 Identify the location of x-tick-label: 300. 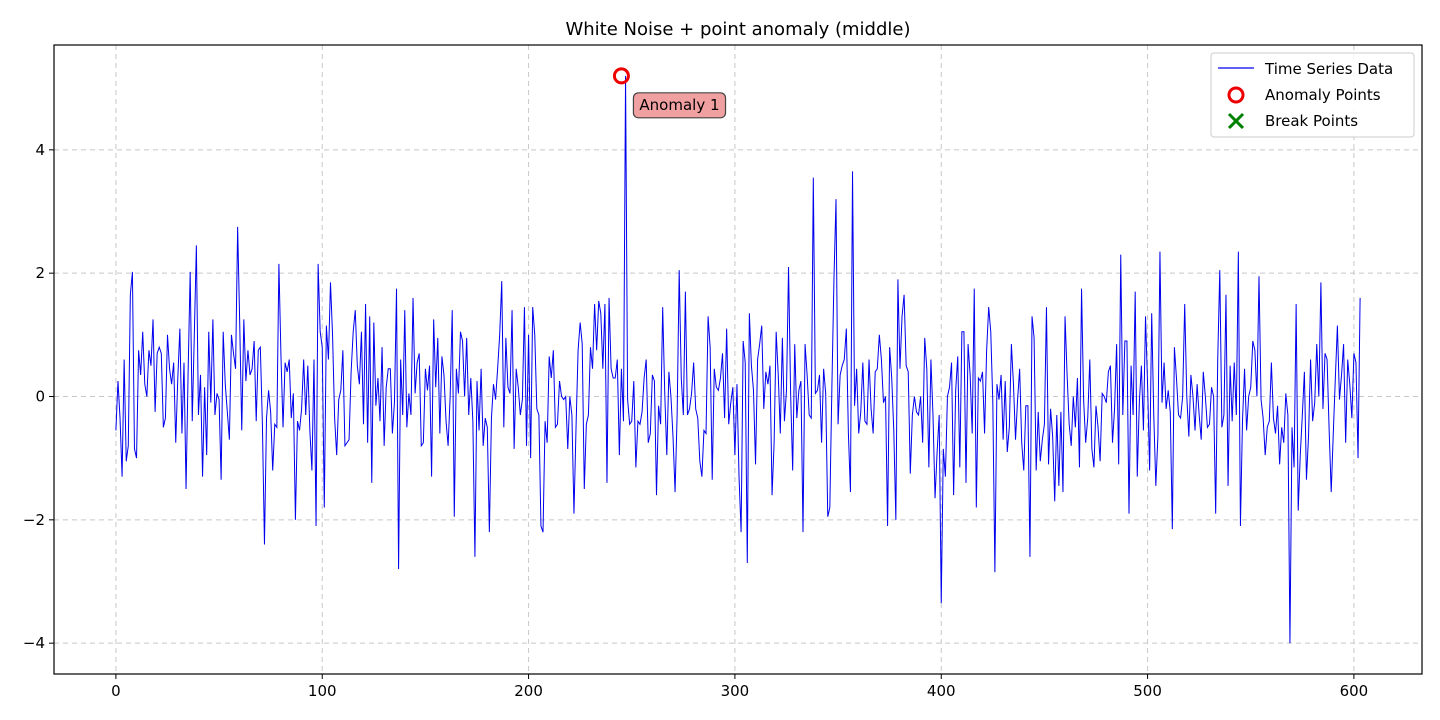
(735, 691).